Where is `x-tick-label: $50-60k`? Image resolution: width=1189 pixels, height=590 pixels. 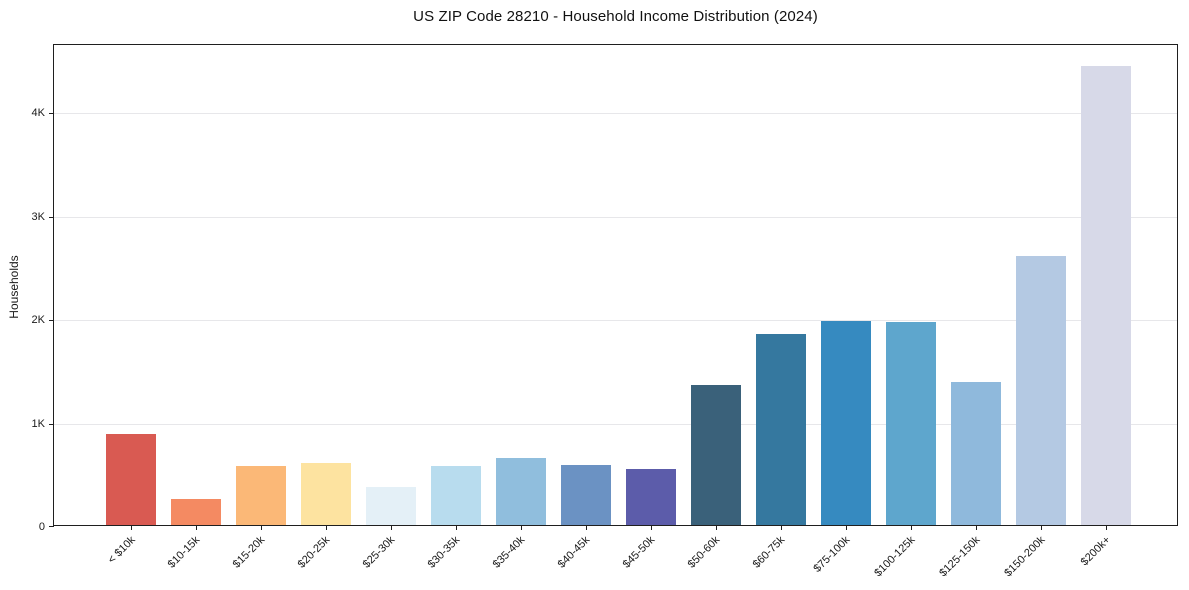 x-tick-label: $50-60k is located at coordinates (704, 552).